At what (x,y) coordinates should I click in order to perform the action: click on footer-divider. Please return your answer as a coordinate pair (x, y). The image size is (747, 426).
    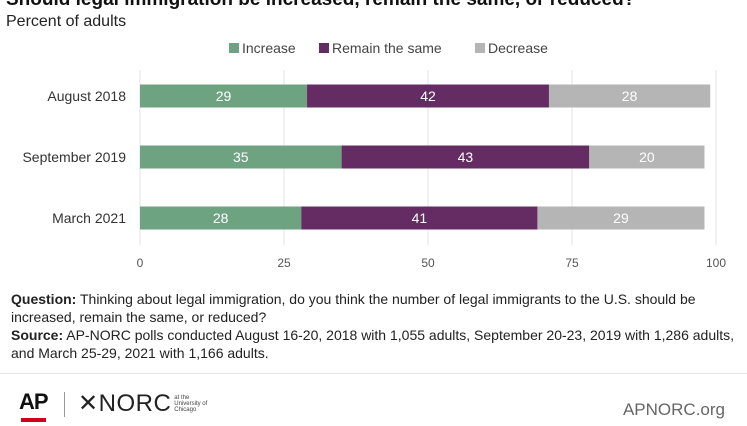
    Looking at the image, I should click on (373, 373).